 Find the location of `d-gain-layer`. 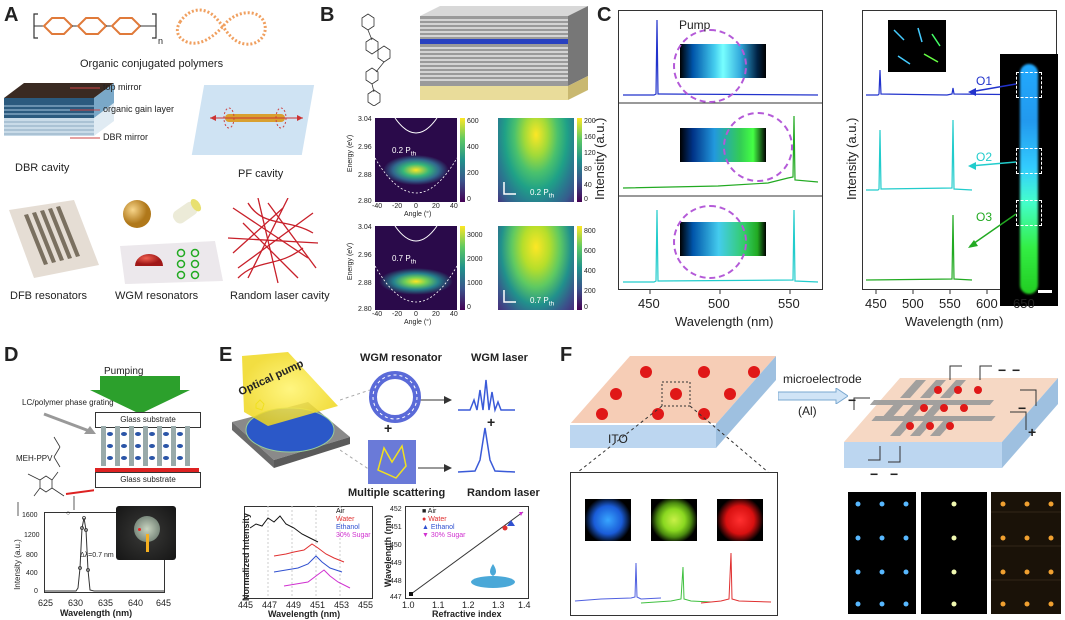

d-gain-layer is located at coordinates (147, 470).